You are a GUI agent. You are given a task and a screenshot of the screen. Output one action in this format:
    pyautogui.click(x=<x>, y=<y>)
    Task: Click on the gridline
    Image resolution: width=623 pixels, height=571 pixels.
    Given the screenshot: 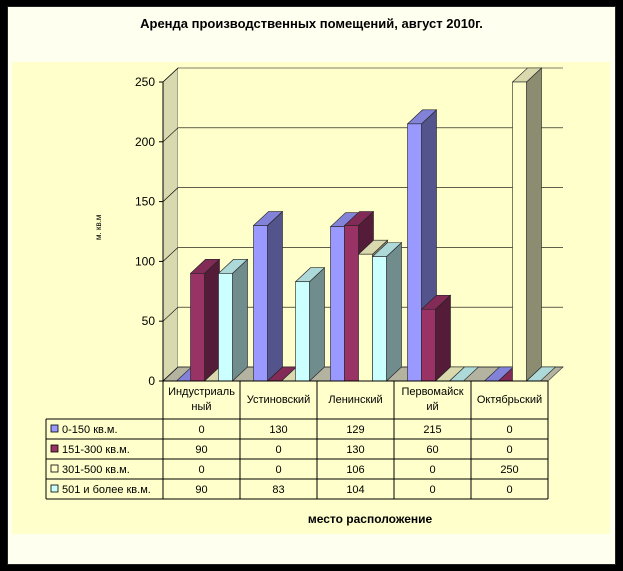 What is the action you would take?
    pyautogui.click(x=362, y=75)
    